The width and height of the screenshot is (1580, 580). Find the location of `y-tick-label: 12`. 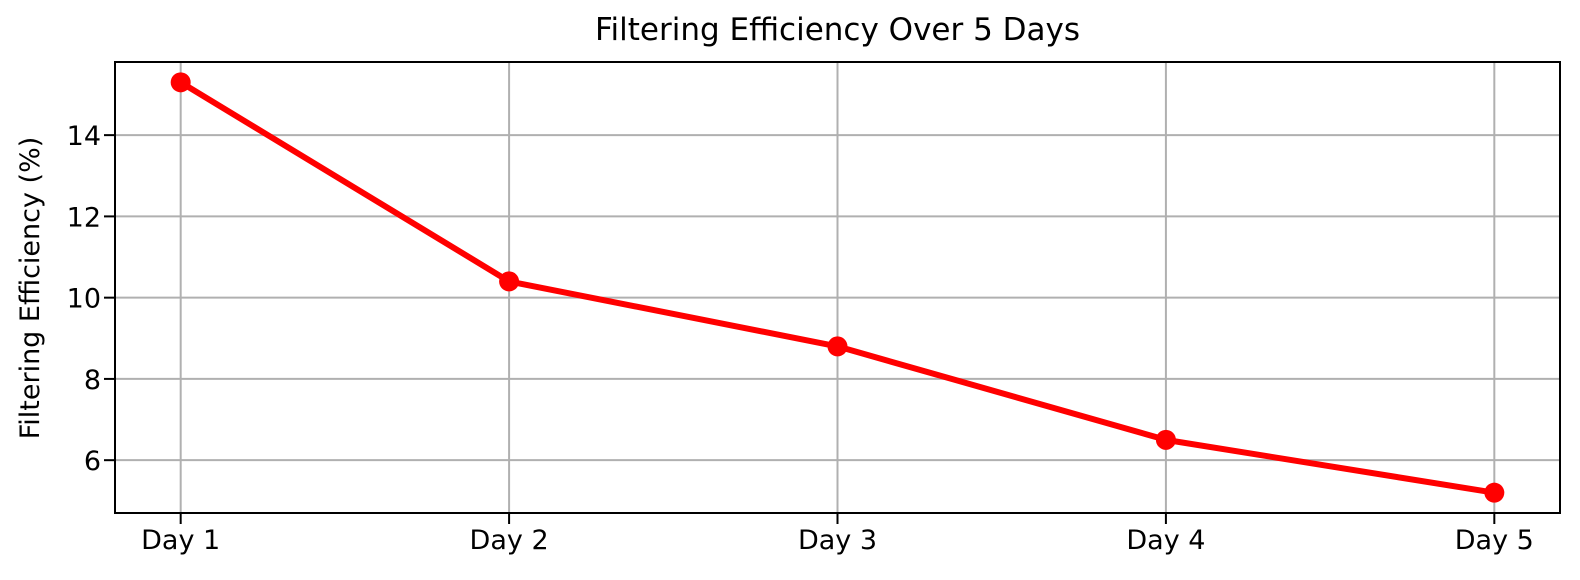

y-tick-label: 12 is located at coordinates (84, 217).